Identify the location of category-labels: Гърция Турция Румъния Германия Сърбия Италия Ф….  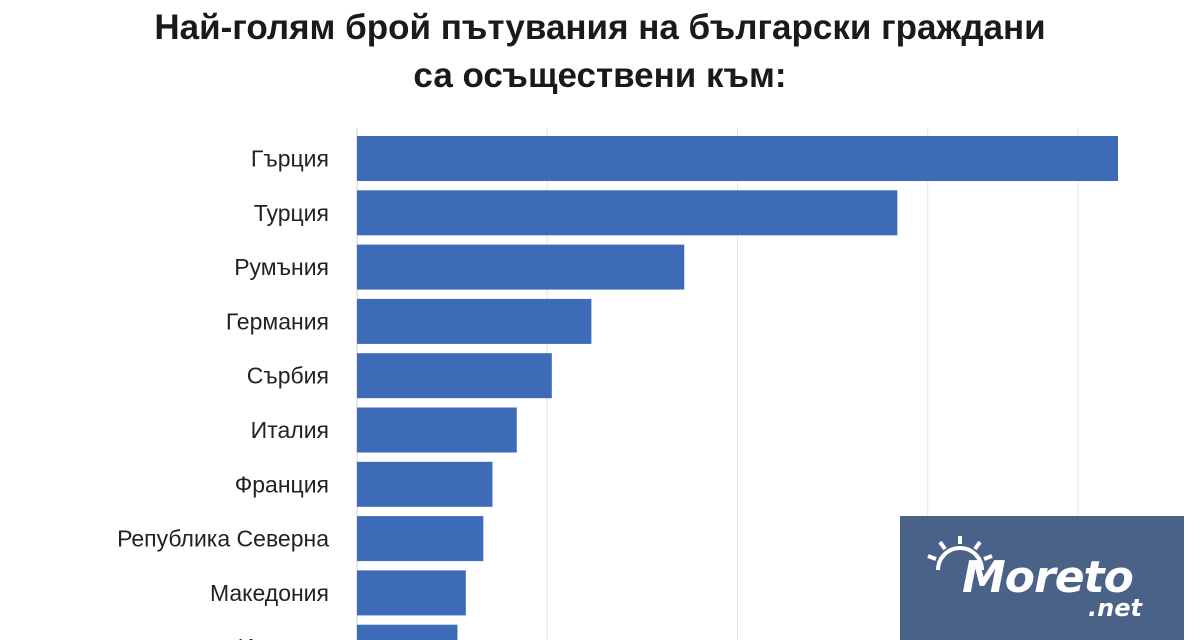
(223, 393).